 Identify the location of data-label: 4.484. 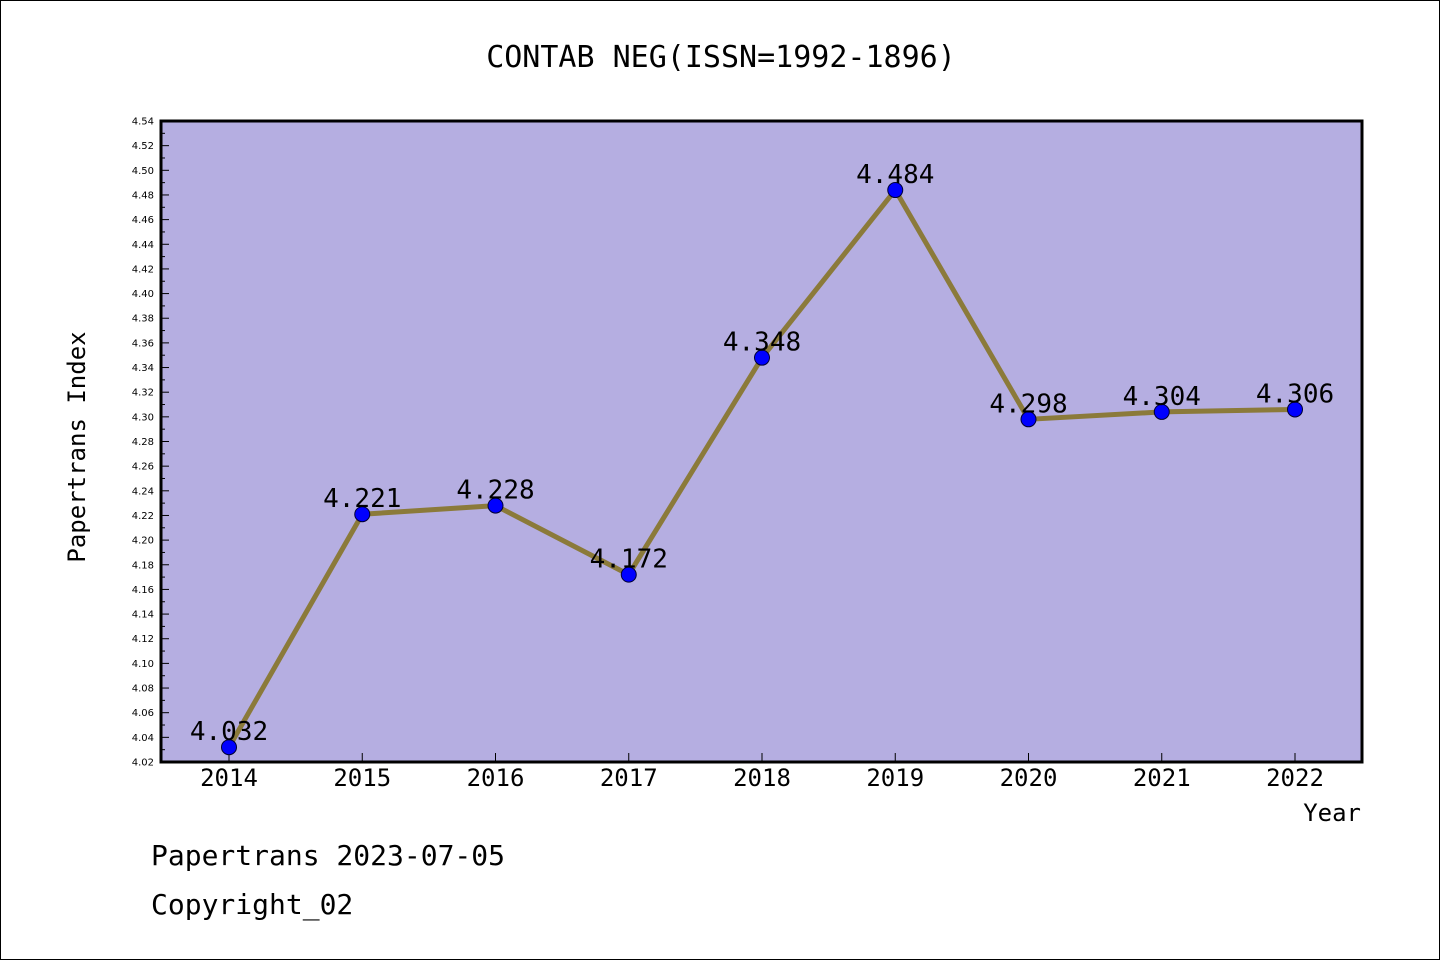
(895, 175).